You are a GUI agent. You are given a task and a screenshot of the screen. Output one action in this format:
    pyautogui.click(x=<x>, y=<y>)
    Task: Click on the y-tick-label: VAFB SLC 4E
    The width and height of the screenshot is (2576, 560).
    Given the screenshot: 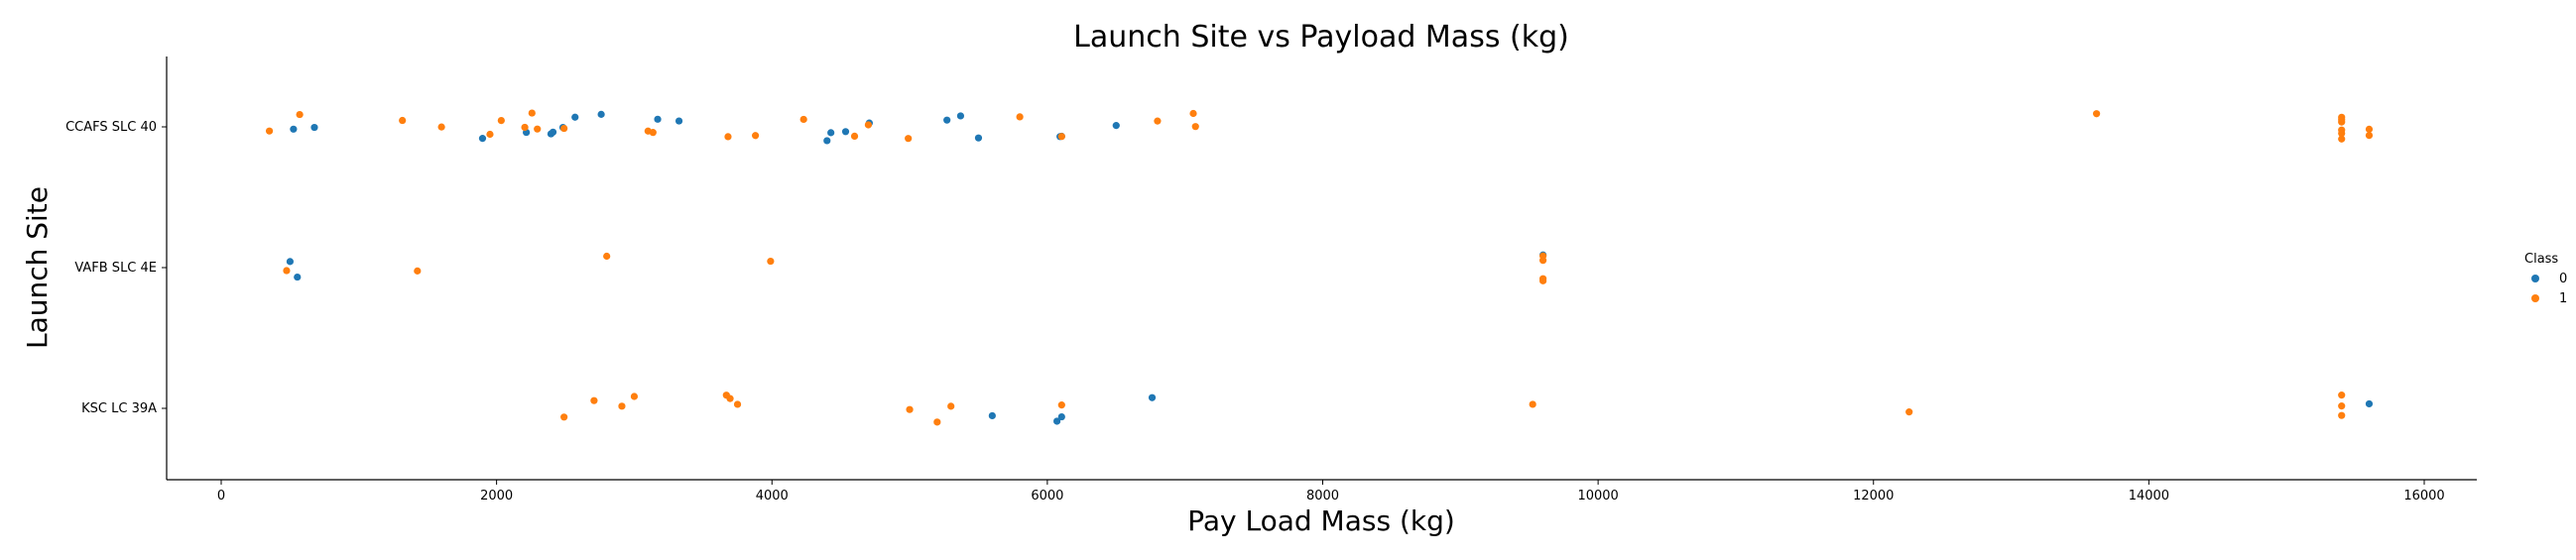 What is the action you would take?
    pyautogui.click(x=115, y=268)
    